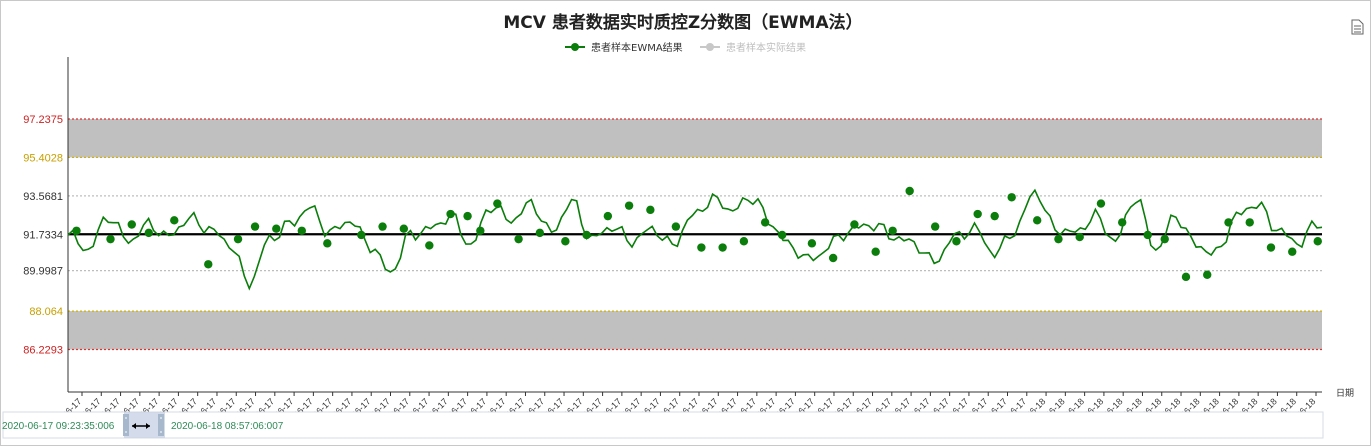  I want to click on chart-title: MCV 患者数据实时质控Z分数图（EWMA法）, so click(682, 22).